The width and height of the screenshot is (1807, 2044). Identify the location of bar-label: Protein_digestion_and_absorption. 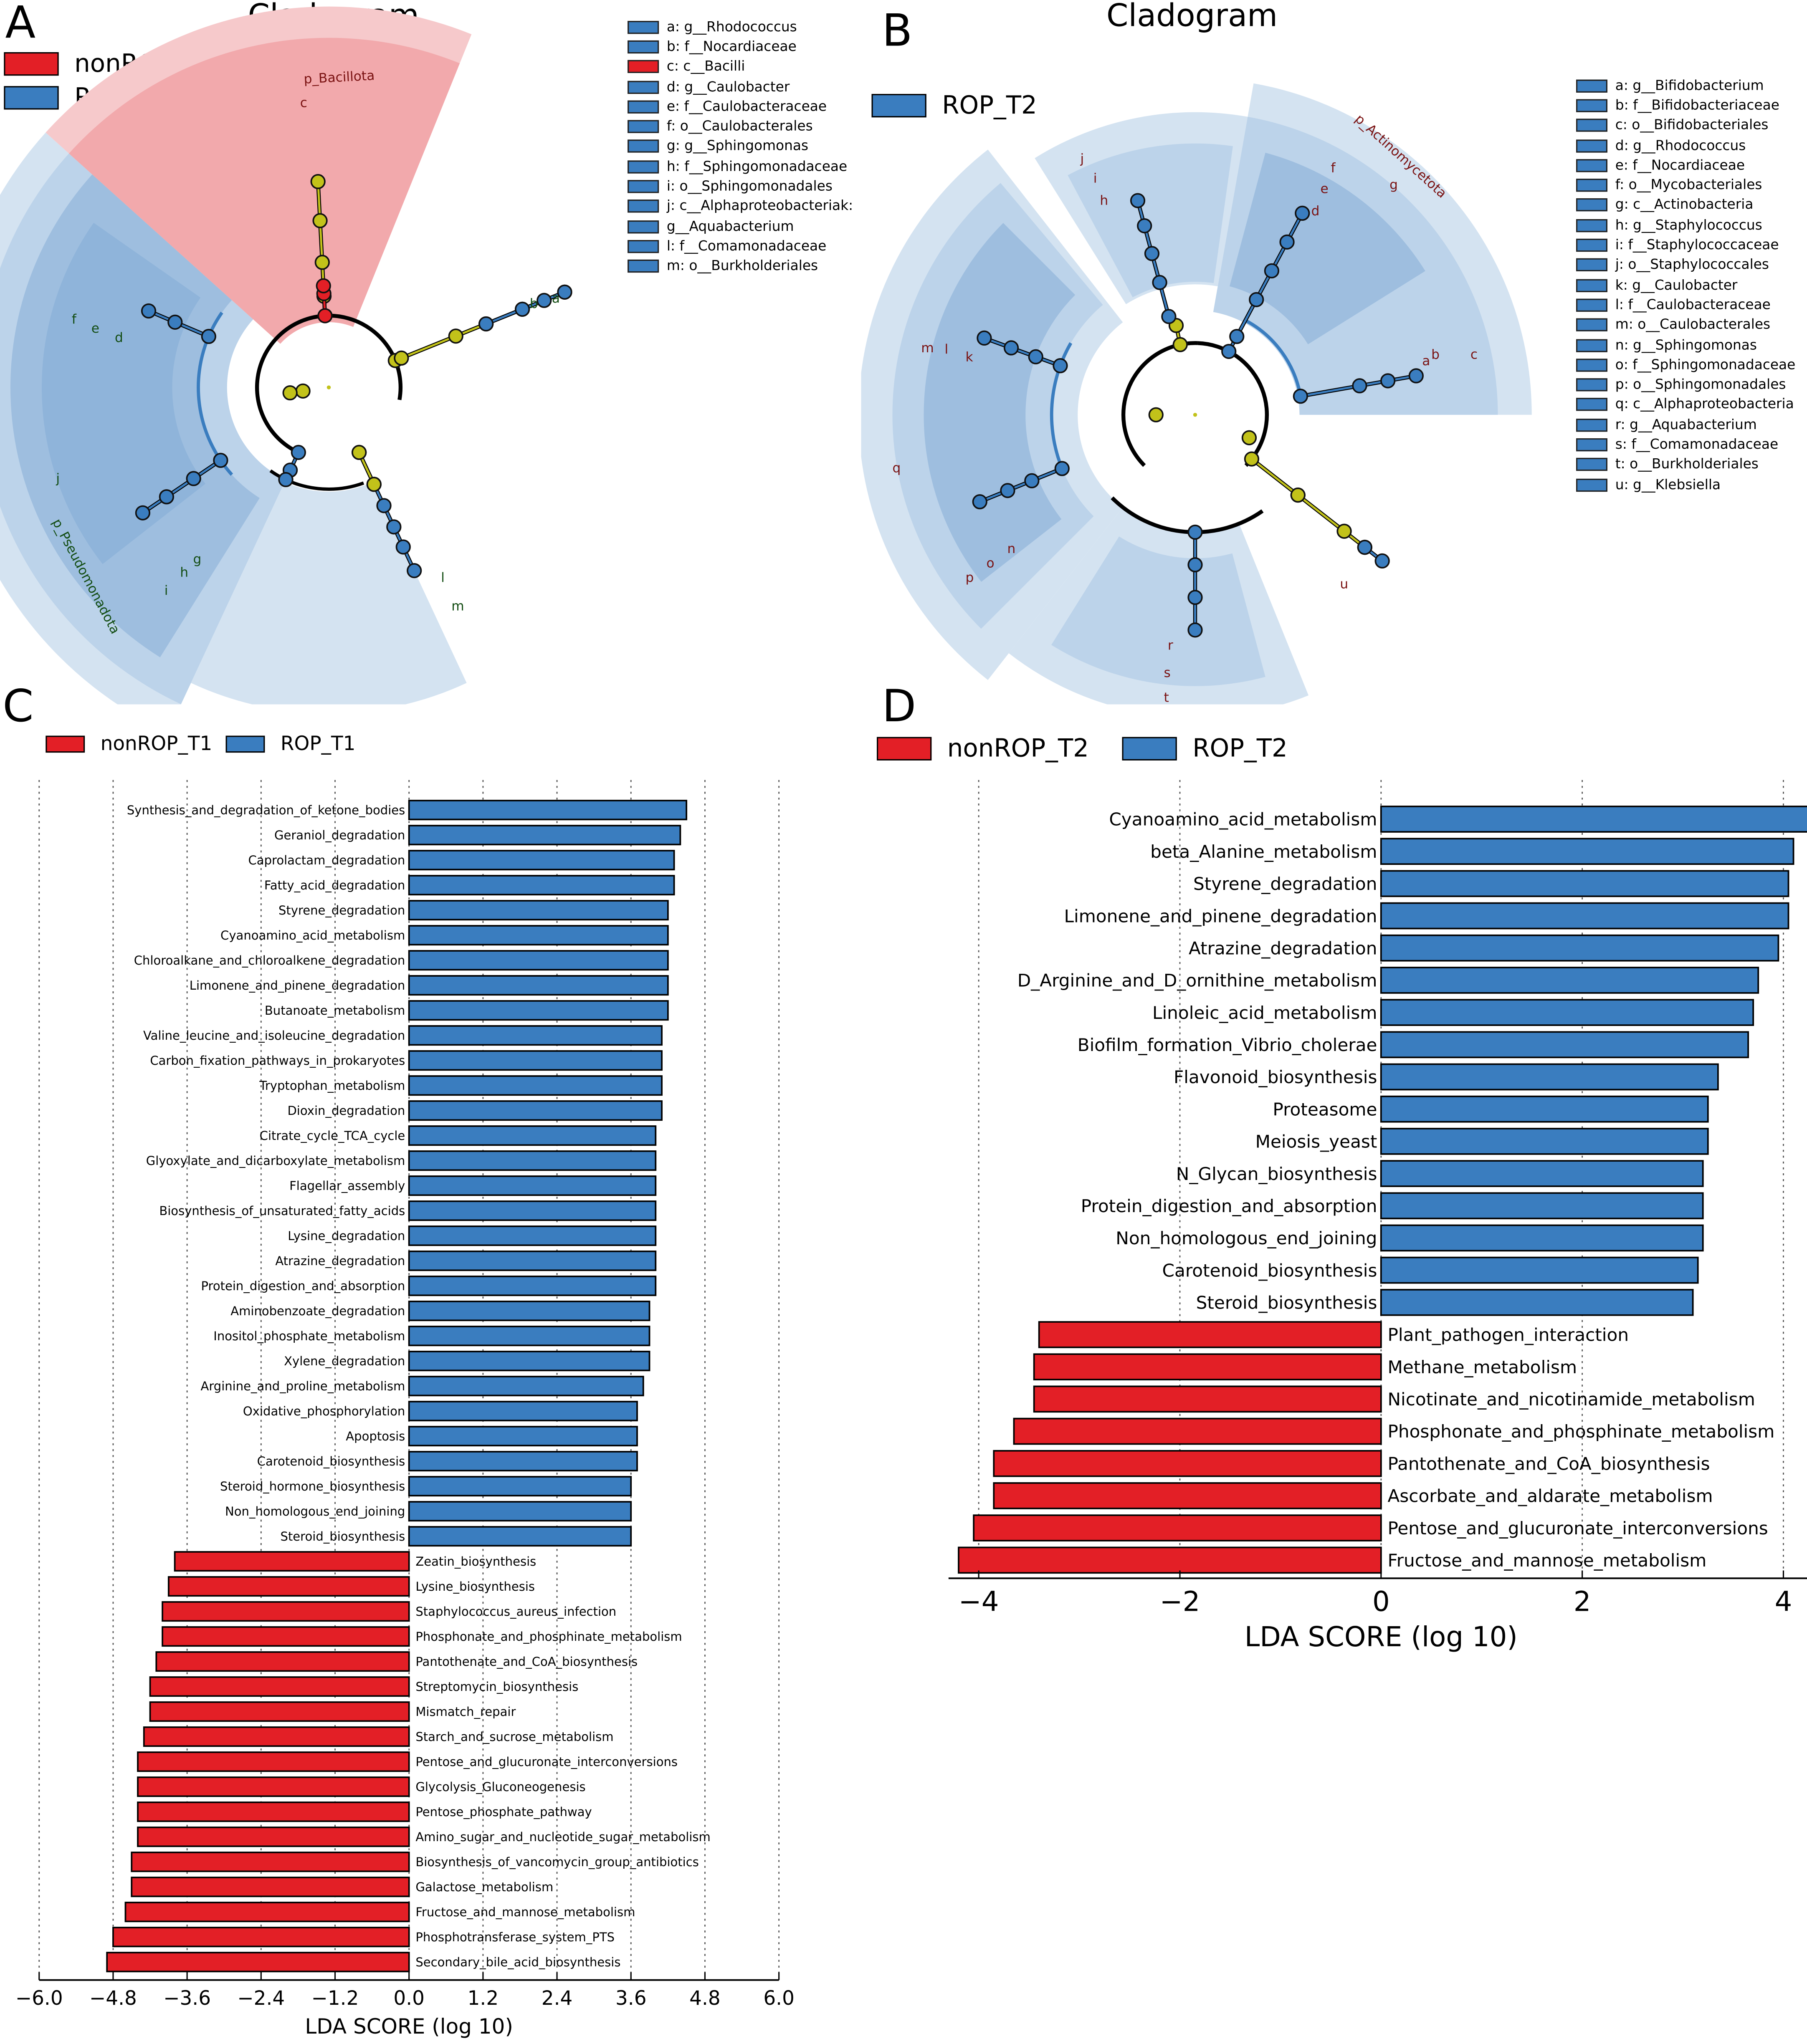
(1229, 1206).